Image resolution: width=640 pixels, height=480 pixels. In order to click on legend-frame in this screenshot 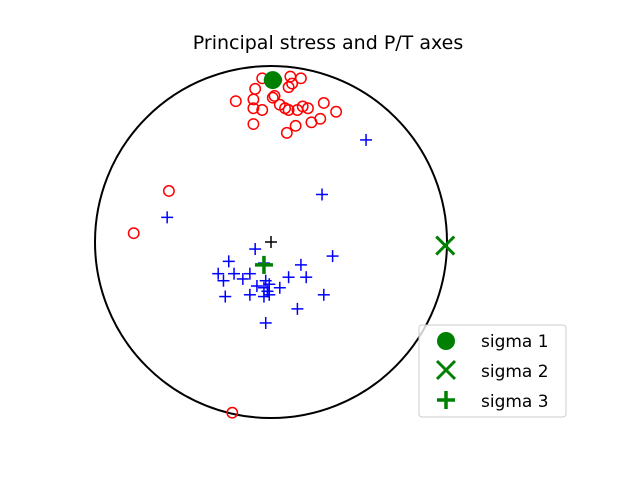, I will do `click(492, 371)`.